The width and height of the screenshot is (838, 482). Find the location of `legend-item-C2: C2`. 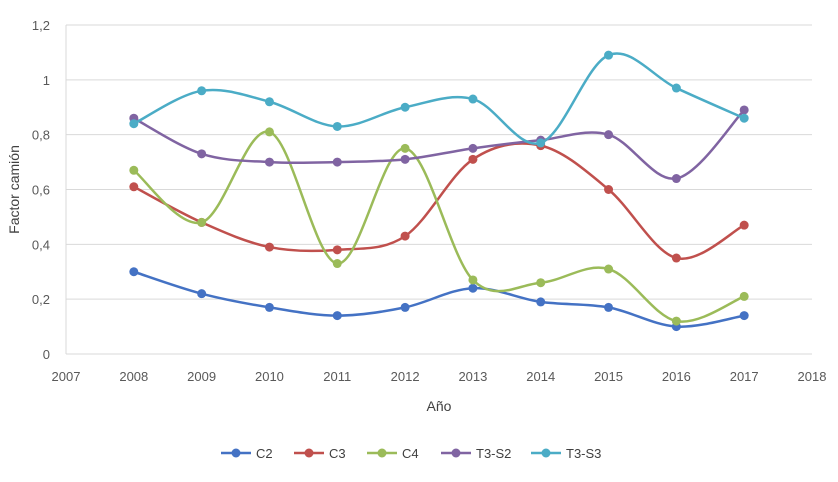

legend-item-C2: C2 is located at coordinates (247, 453).